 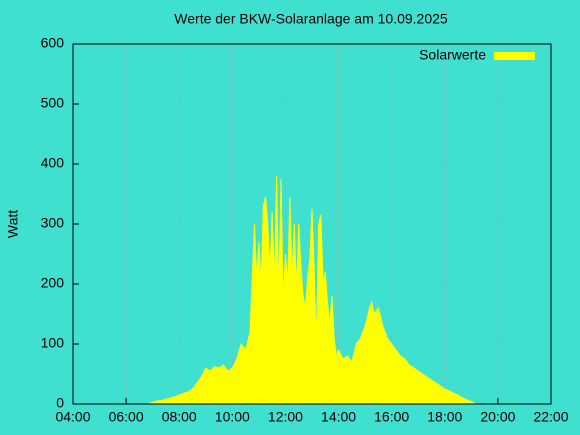 What do you see at coordinates (13, 224) in the screenshot?
I see `y-axis-label: Watt` at bounding box center [13, 224].